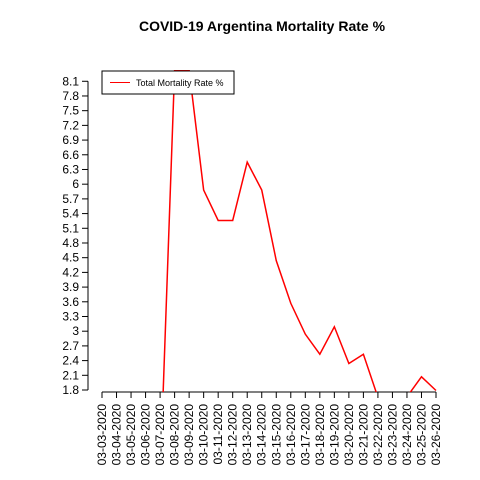 The width and height of the screenshot is (480, 480). What do you see at coordinates (70, 125) in the screenshot?
I see `y-tick-label: 7.2` at bounding box center [70, 125].